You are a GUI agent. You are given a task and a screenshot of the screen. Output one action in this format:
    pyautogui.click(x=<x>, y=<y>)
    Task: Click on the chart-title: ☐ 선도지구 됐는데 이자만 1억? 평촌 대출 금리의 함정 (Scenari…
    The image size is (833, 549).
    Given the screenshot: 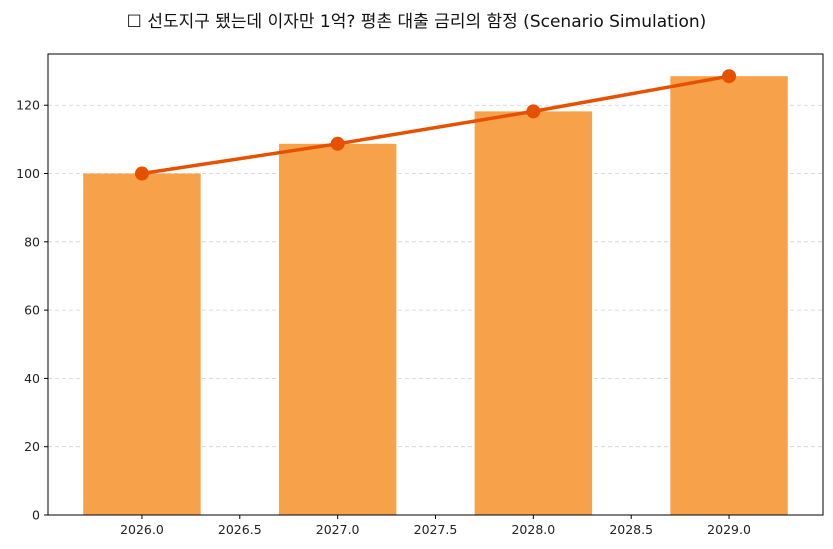 What is the action you would take?
    pyautogui.click(x=416, y=22)
    